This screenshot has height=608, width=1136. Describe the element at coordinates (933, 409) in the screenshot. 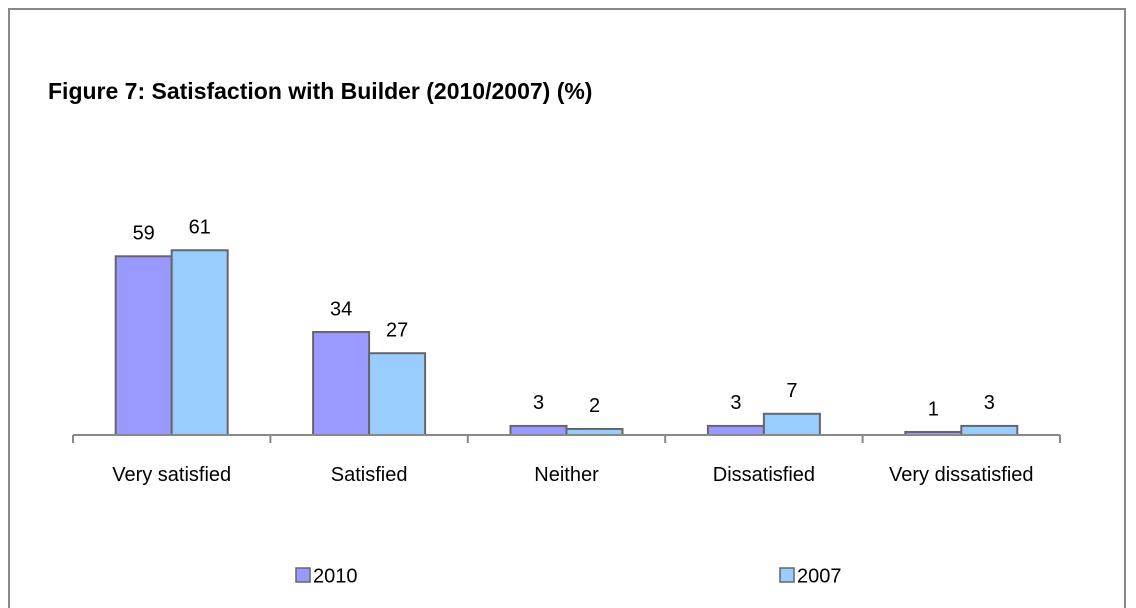

I see `data-label: 1` at that location.